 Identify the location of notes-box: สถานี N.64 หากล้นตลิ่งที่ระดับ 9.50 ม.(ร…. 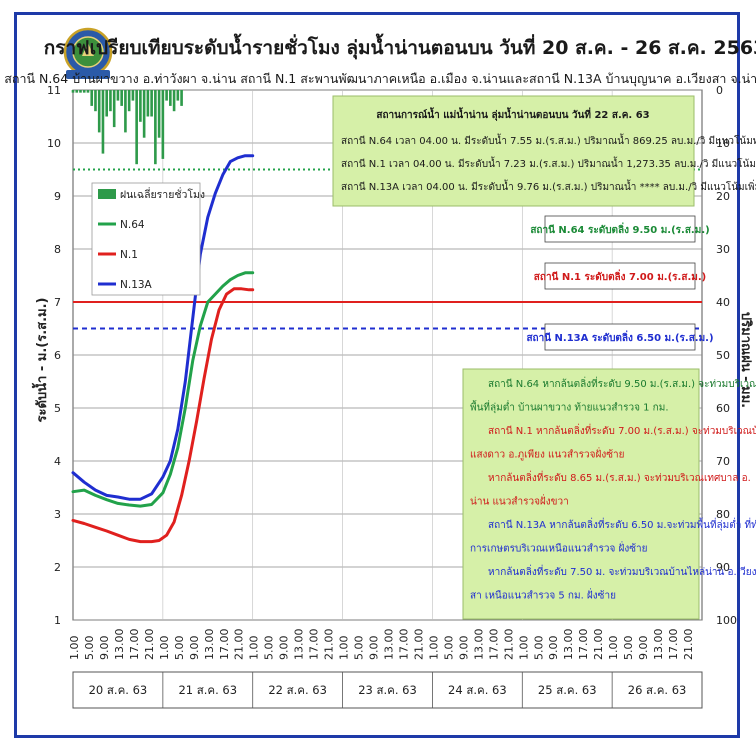
(609, 494).